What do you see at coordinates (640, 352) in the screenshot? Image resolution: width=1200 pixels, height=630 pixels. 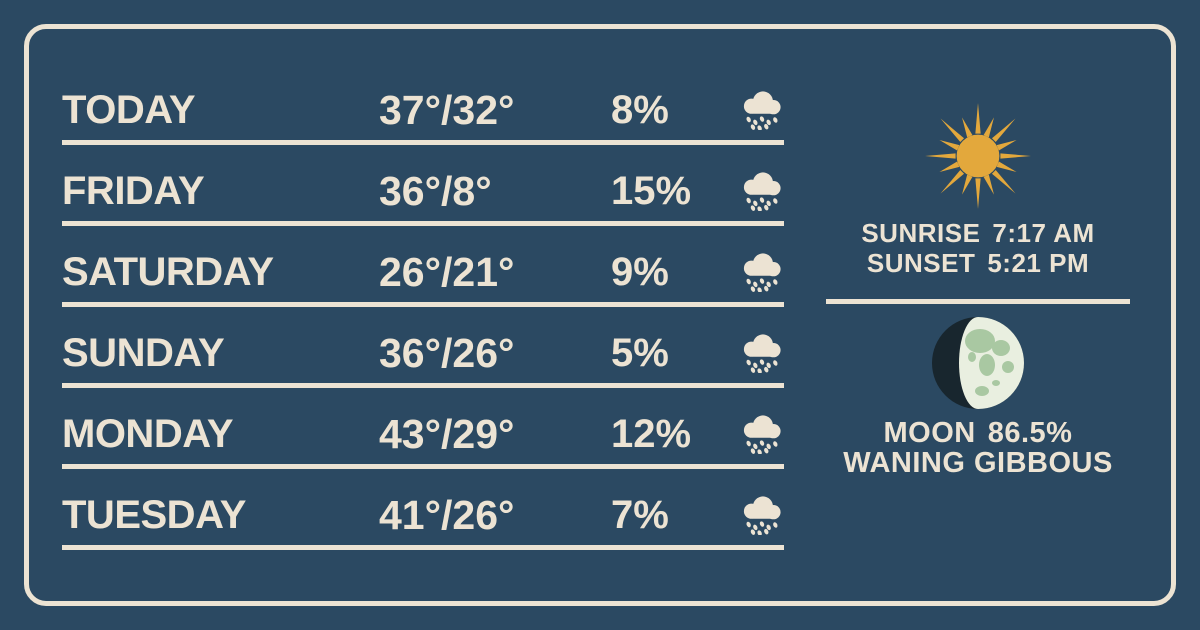 I see `precipitation-probability: 5%` at bounding box center [640, 352].